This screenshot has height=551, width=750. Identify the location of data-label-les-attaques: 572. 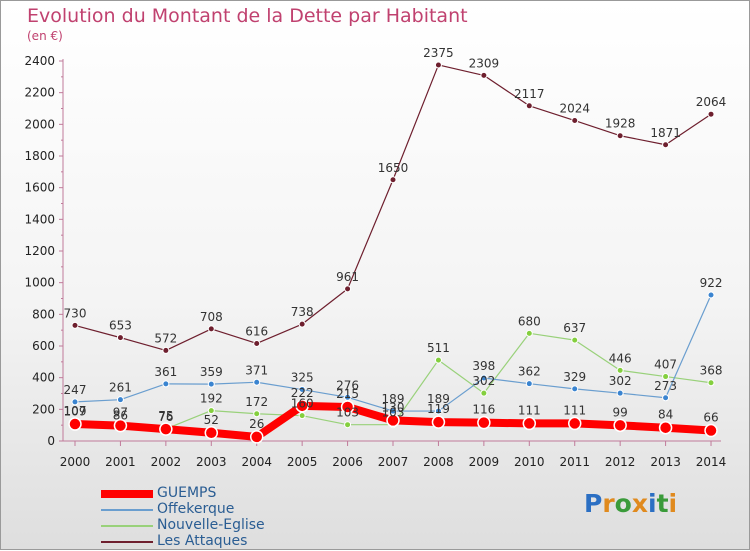
(165, 338).